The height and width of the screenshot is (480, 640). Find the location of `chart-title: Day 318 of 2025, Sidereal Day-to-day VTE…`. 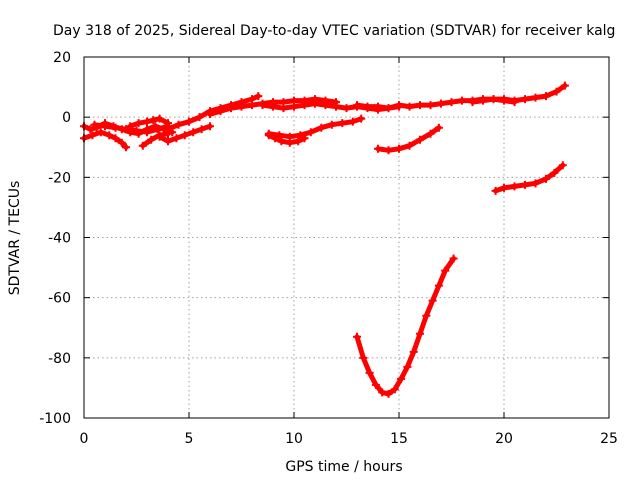

chart-title: Day 318 of 2025, Sidereal Day-to-day VTE… is located at coordinates (334, 31).